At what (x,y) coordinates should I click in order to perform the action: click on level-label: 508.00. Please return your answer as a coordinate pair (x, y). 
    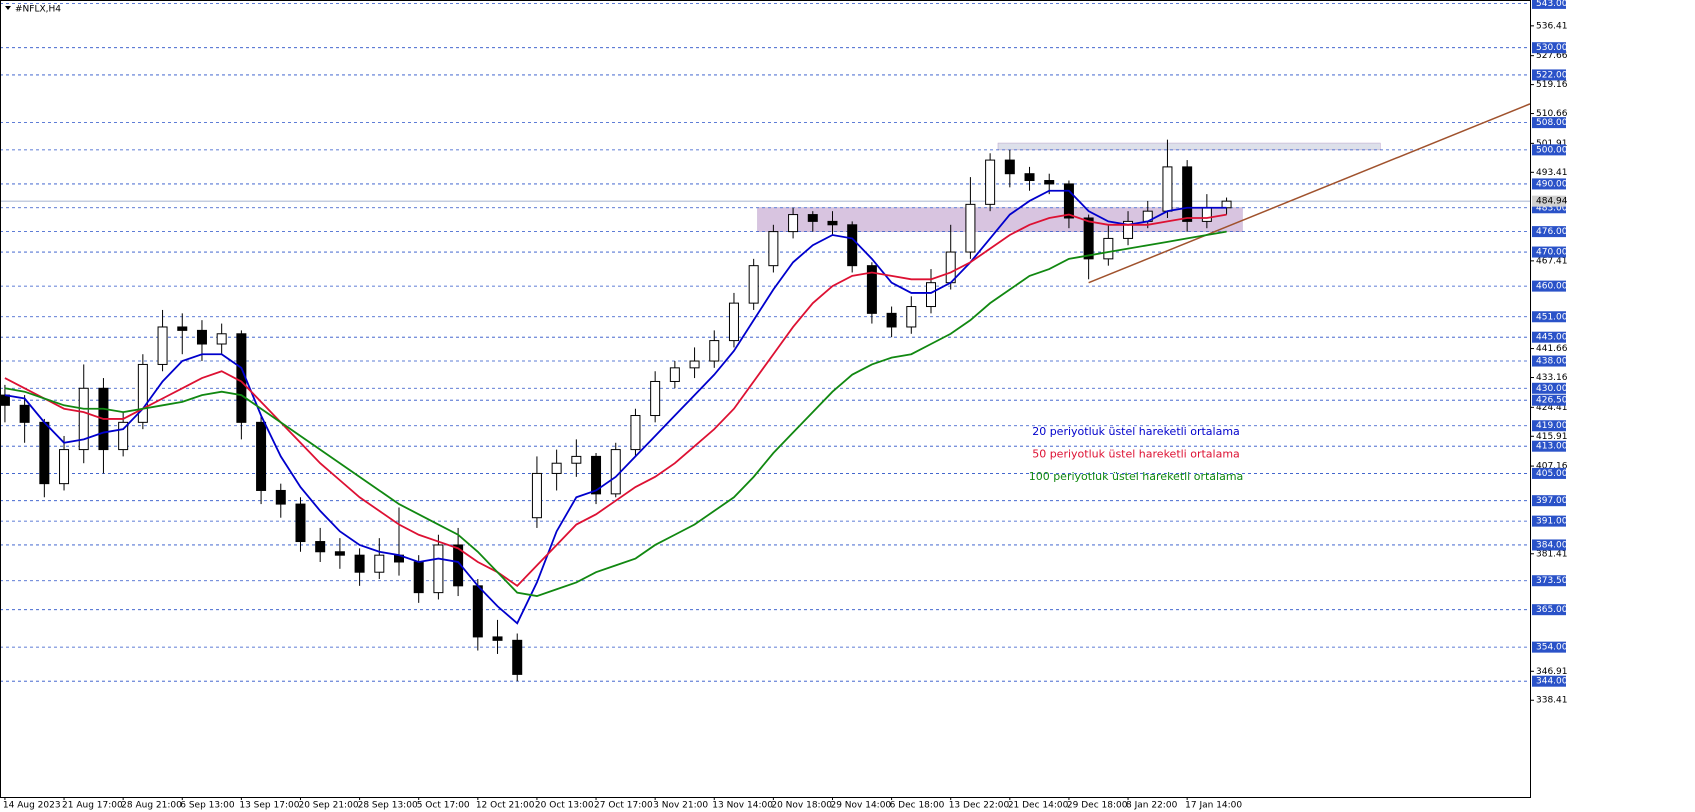
    Looking at the image, I should click on (1552, 123).